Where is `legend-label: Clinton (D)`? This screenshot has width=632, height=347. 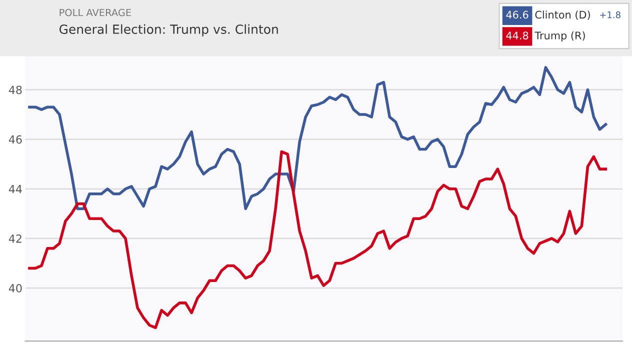 legend-label: Clinton (D) is located at coordinates (562, 15).